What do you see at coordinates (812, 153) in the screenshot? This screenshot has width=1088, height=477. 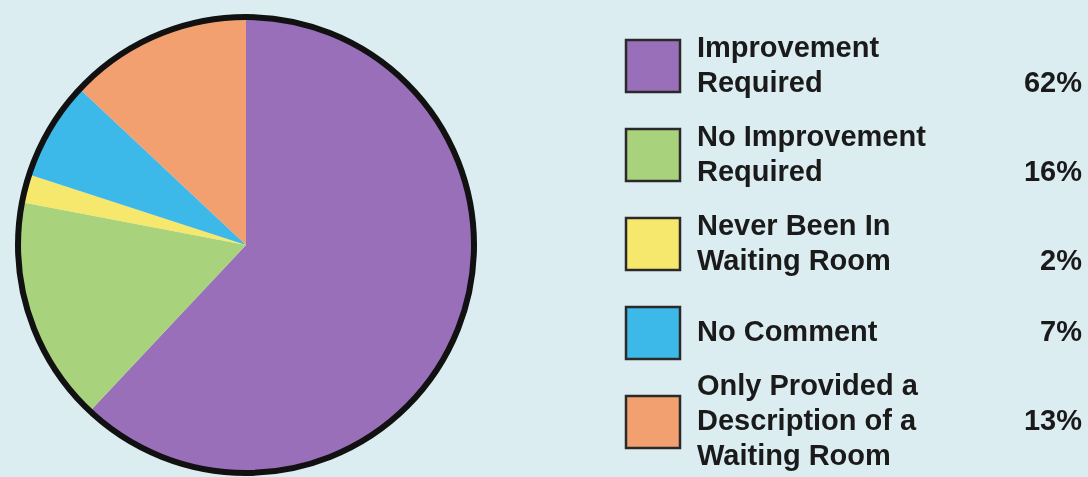 I see `legend-label: No Improvement Required` at bounding box center [812, 153].